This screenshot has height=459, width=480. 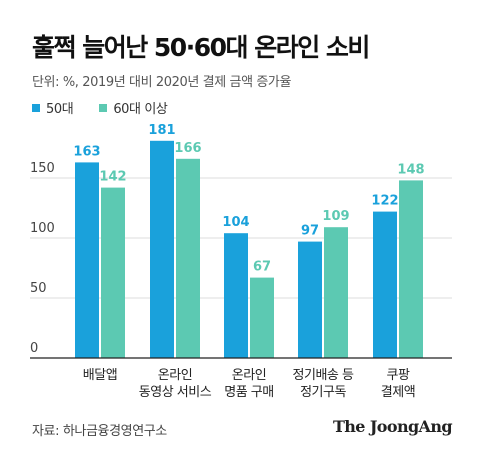 What do you see at coordinates (187, 148) in the screenshot?
I see `data-label: 166` at bounding box center [187, 148].